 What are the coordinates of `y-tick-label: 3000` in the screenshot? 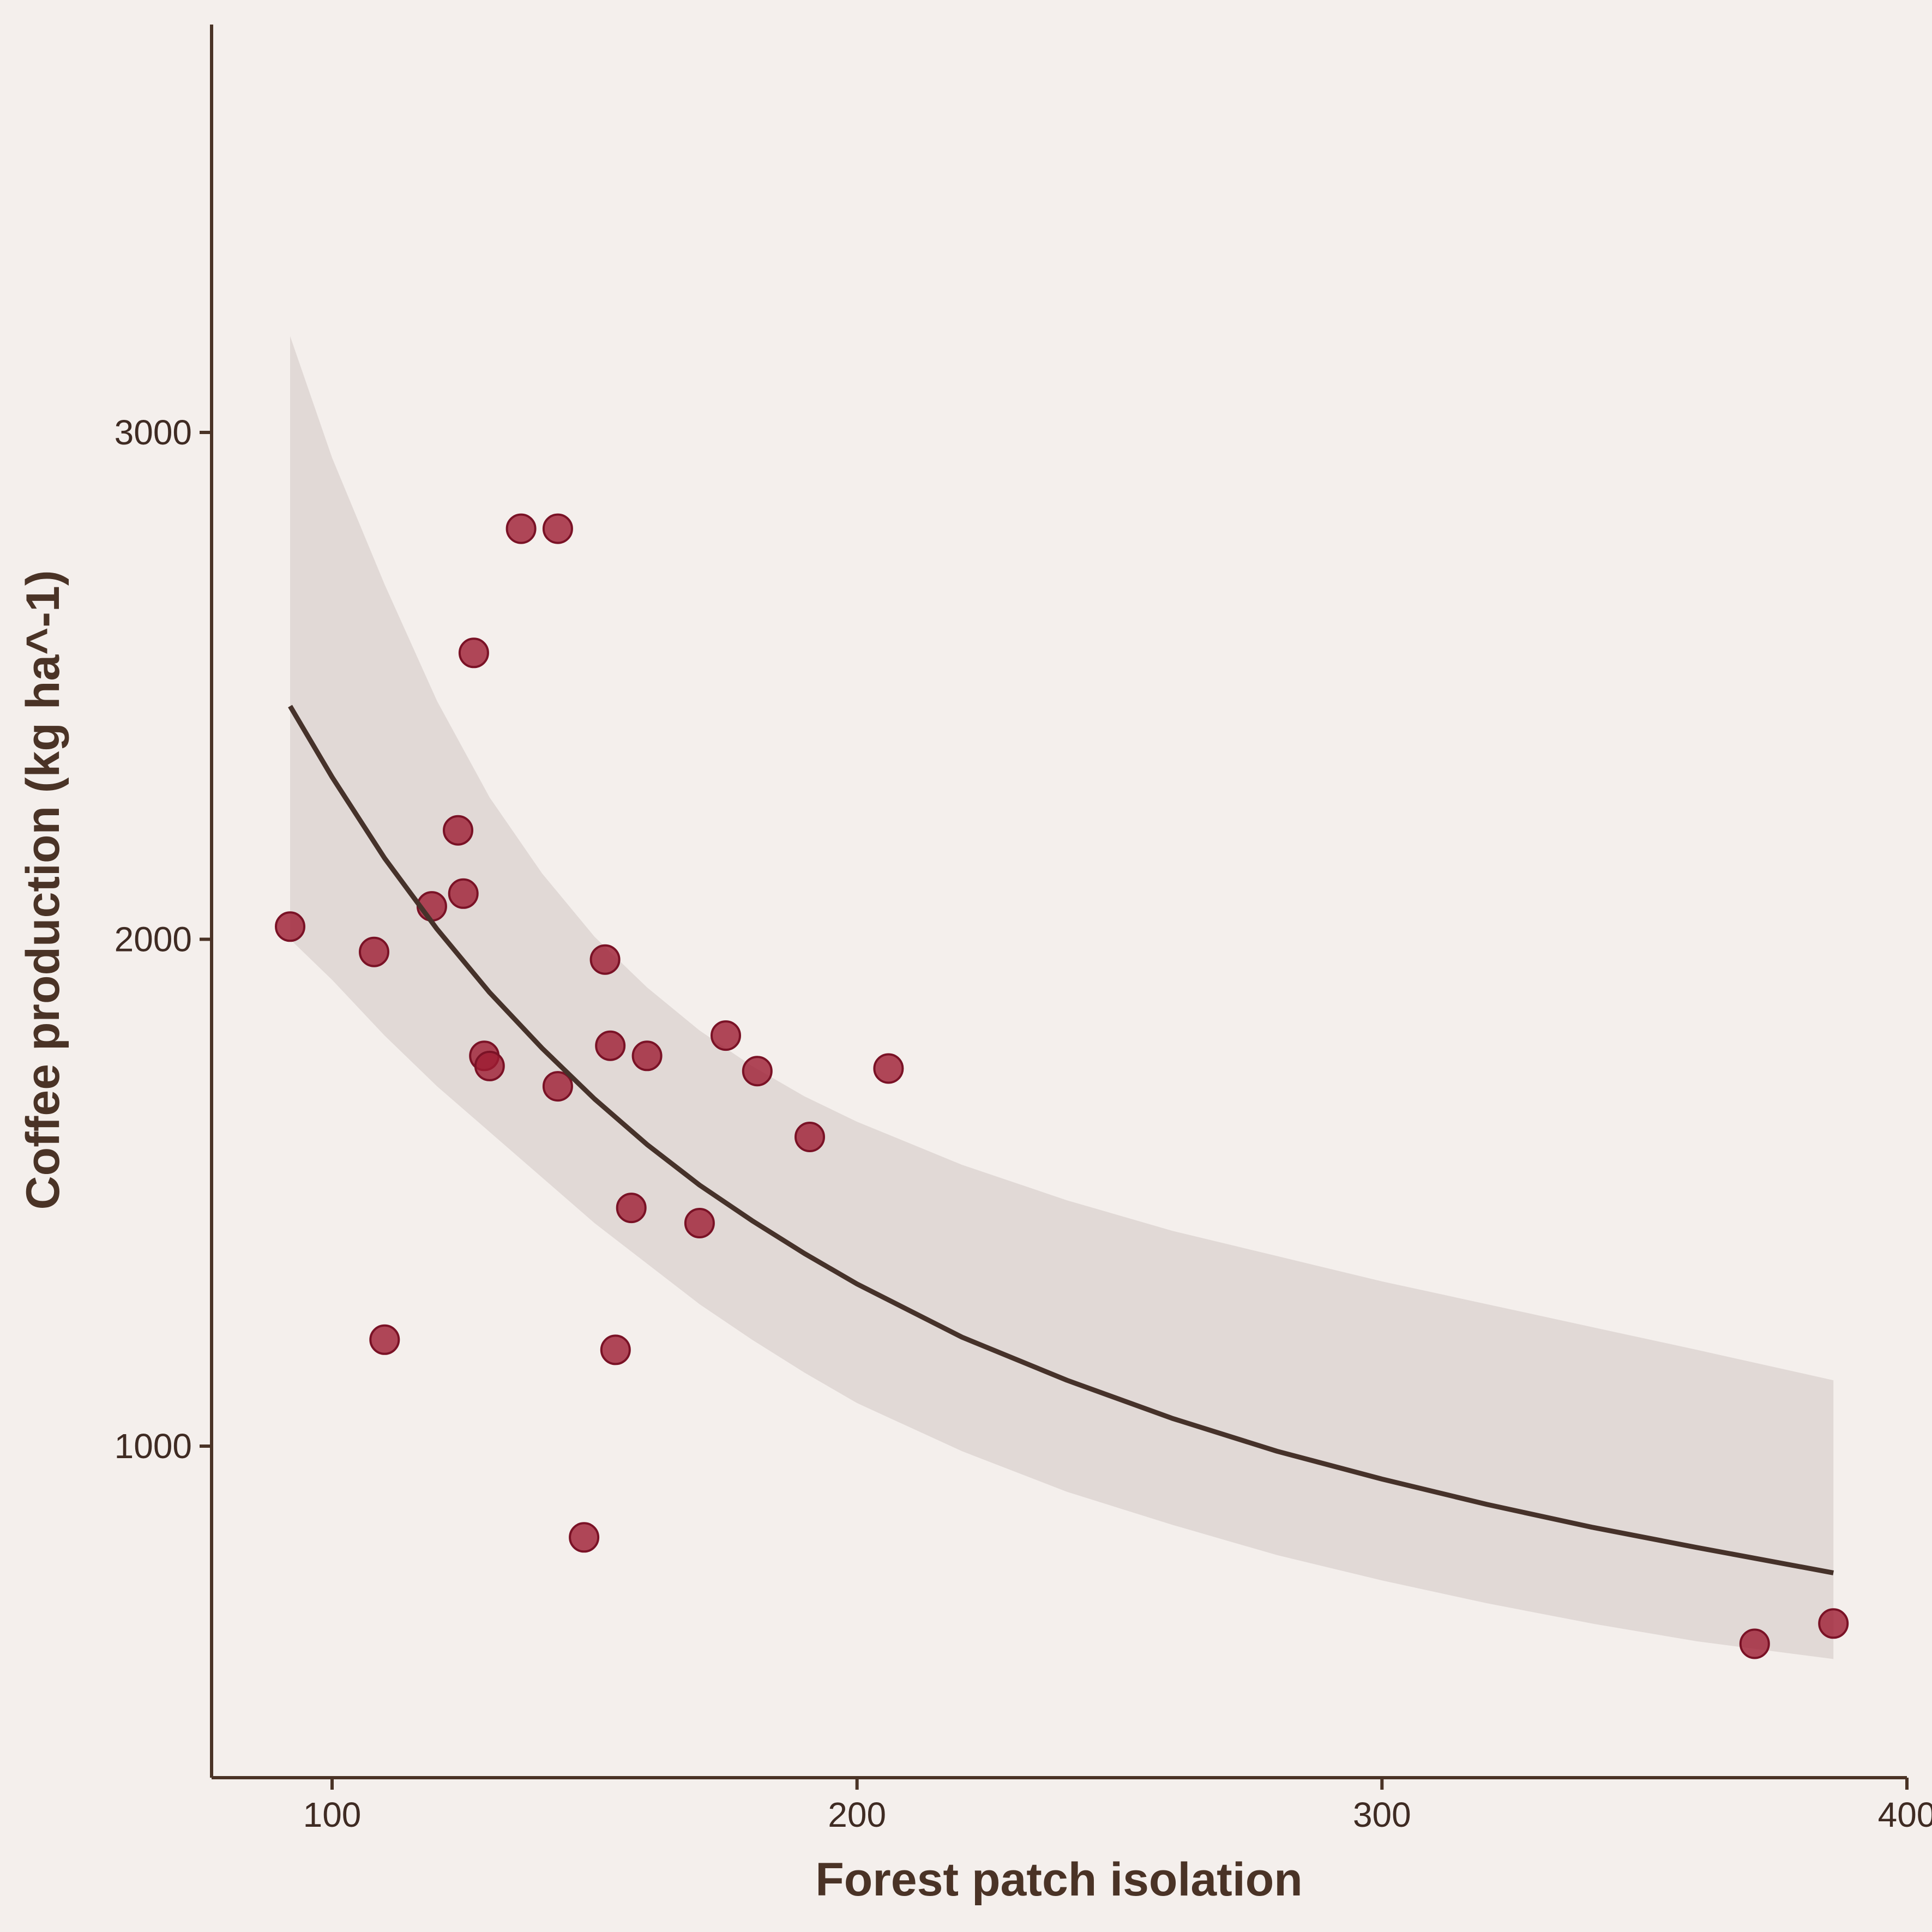 It's located at (153, 432).